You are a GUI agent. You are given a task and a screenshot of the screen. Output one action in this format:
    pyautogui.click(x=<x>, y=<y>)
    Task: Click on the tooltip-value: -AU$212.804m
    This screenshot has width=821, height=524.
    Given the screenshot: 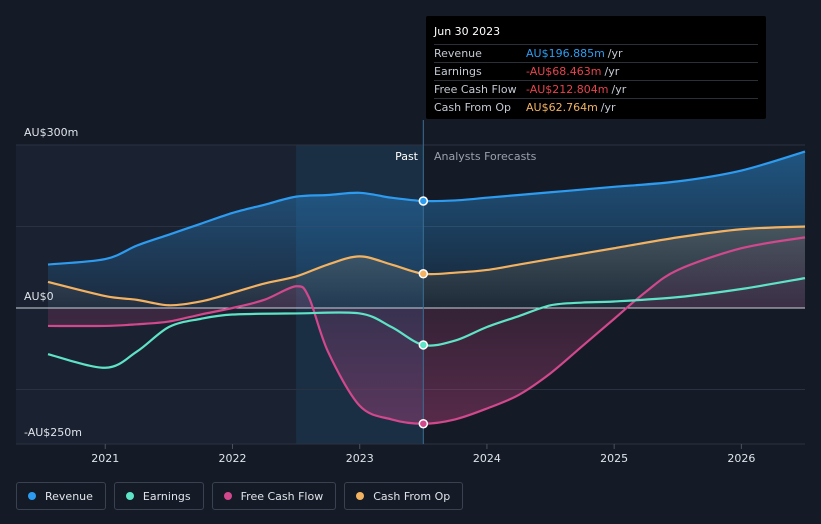 What is the action you would take?
    pyautogui.click(x=567, y=89)
    